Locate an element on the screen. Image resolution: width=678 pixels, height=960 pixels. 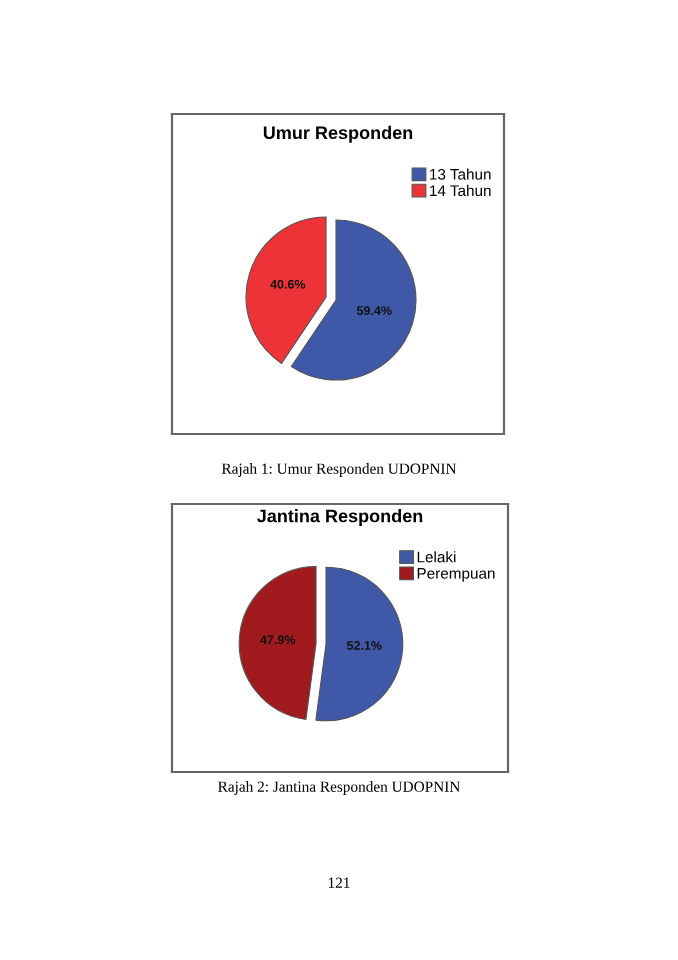
chart-title: Umur Responden is located at coordinates (338, 134).